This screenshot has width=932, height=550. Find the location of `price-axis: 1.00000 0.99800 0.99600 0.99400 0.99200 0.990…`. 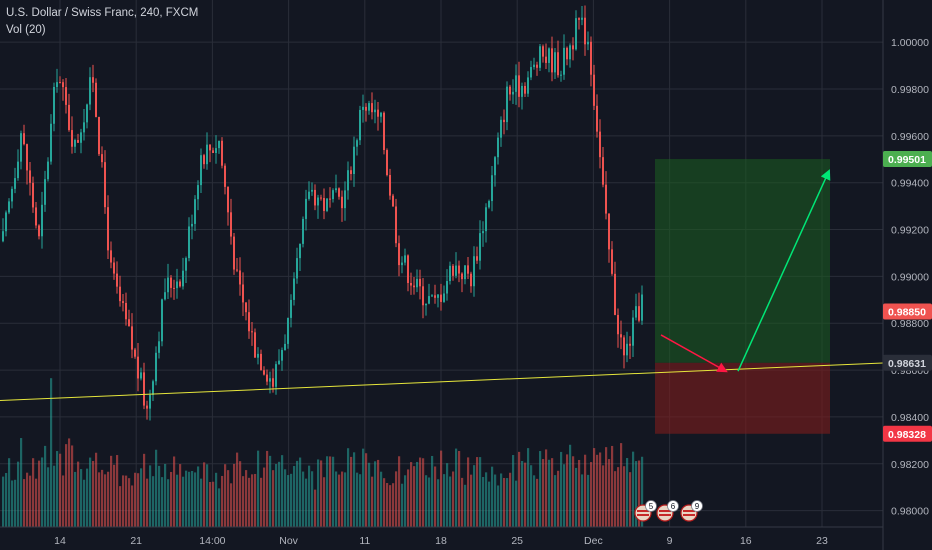

price-axis: 1.00000 0.99800 0.99600 0.99400 0.99200 0.990… is located at coordinates (907, 275).